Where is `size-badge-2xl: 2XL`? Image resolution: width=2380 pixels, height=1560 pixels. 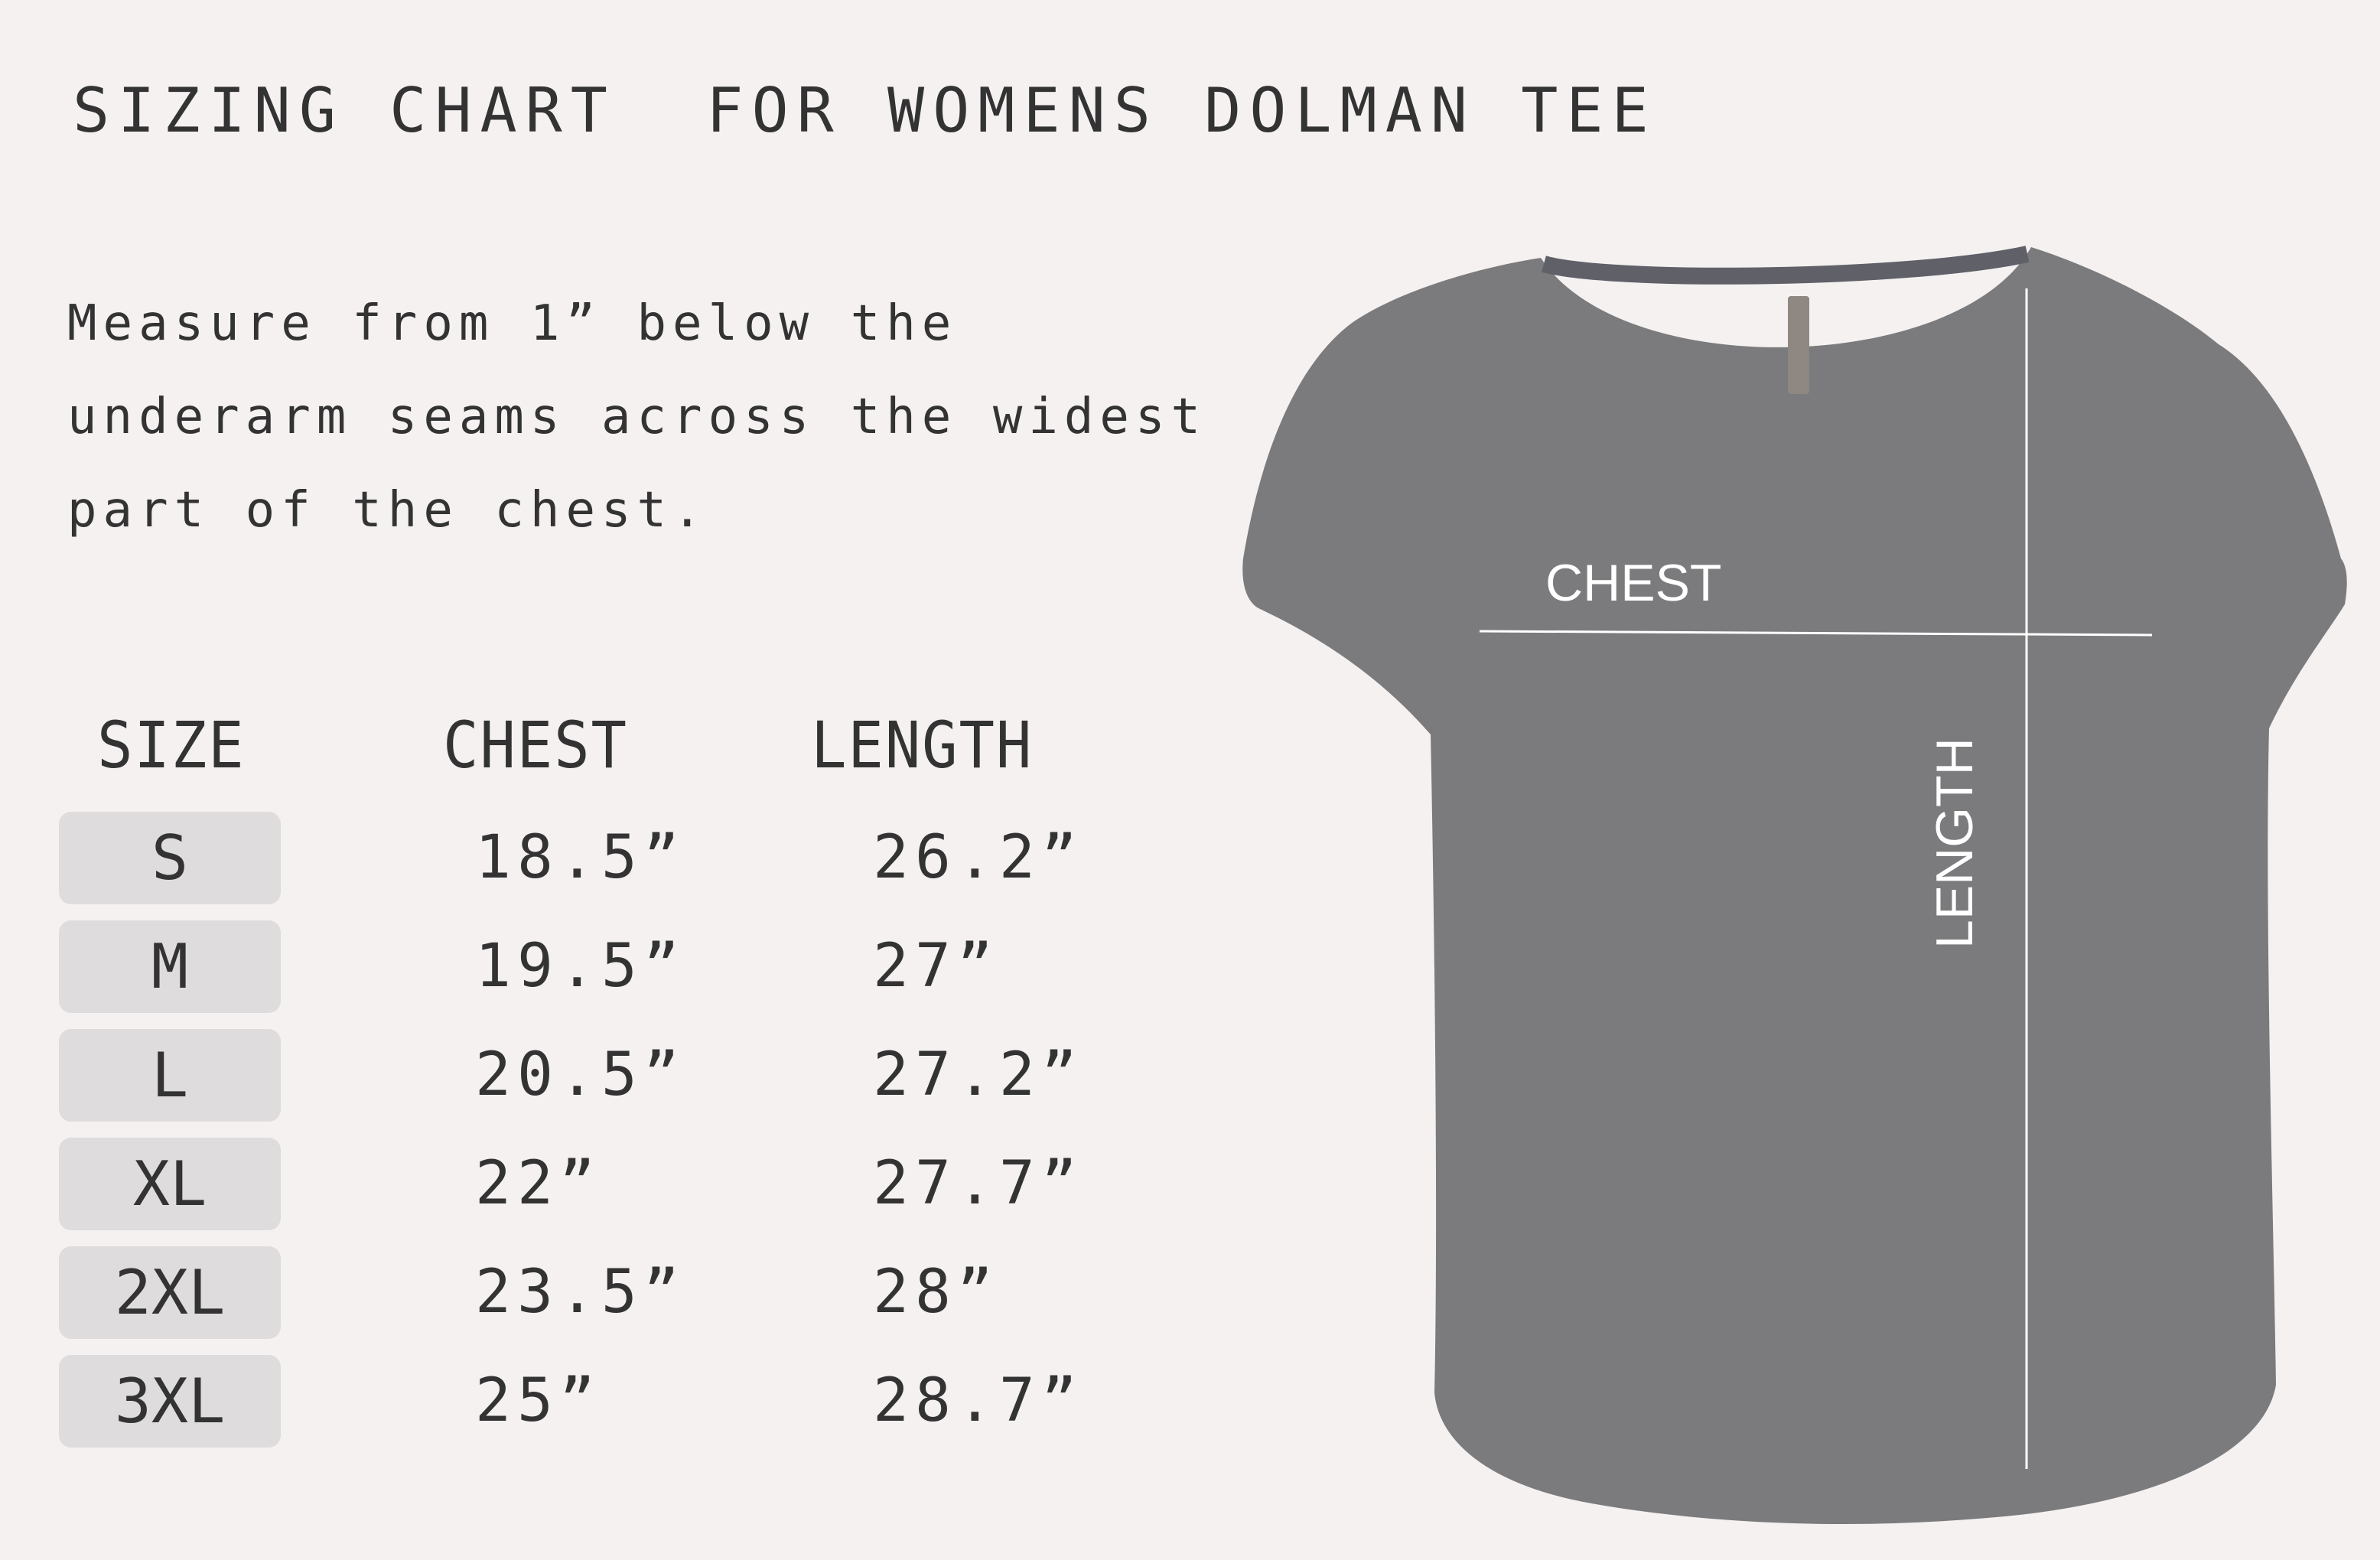
size-badge-2xl: 2XL is located at coordinates (170, 1292).